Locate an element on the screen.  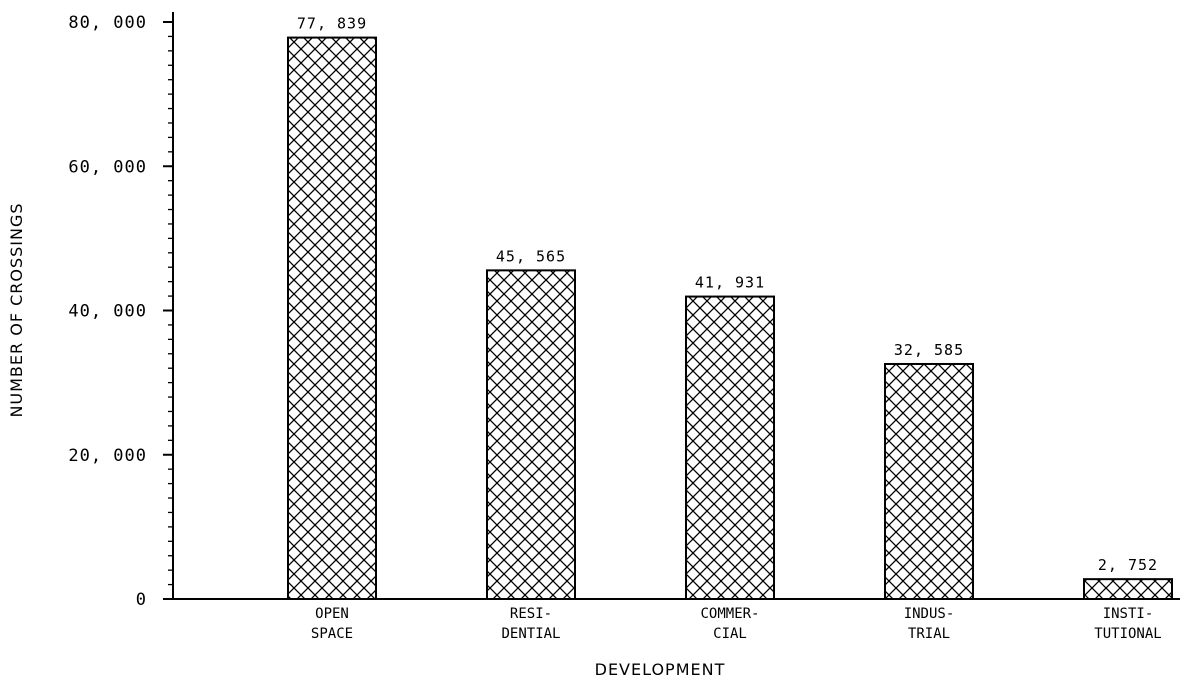
bar-value-label: 45, 565 is located at coordinates (531, 256).